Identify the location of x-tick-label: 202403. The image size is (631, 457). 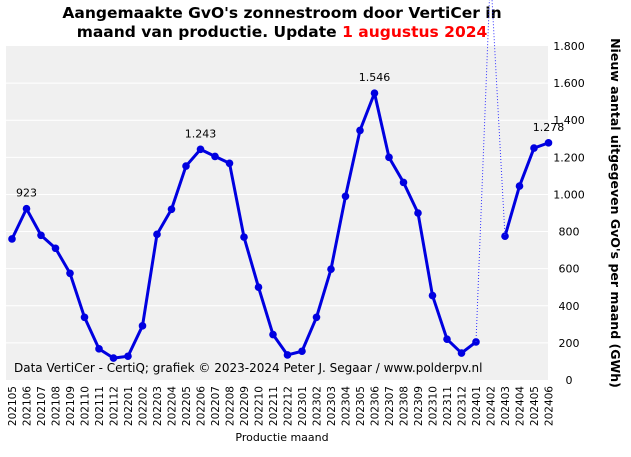
(506, 406).